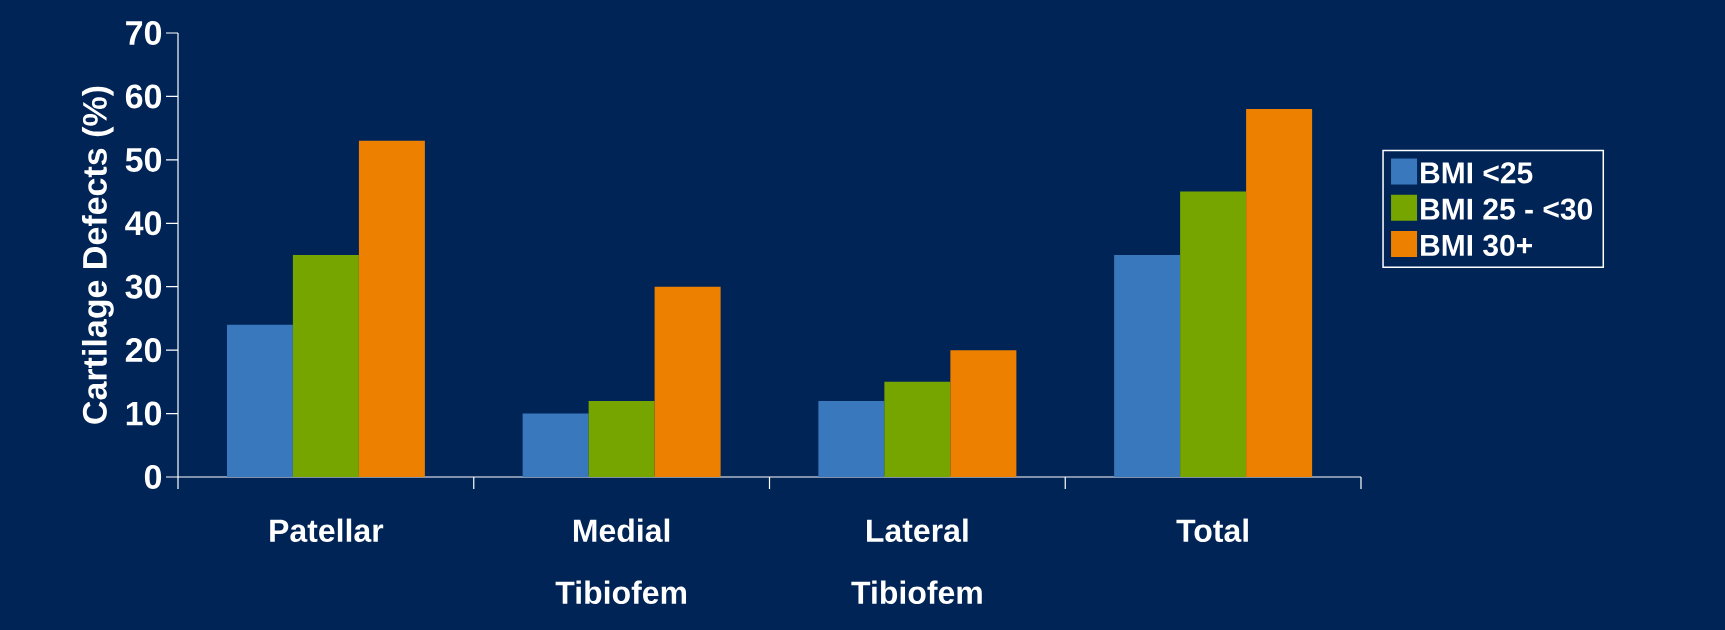 The width and height of the screenshot is (1725, 630). What do you see at coordinates (621, 561) in the screenshot?
I see `category-label: Medial Tibiofem` at bounding box center [621, 561].